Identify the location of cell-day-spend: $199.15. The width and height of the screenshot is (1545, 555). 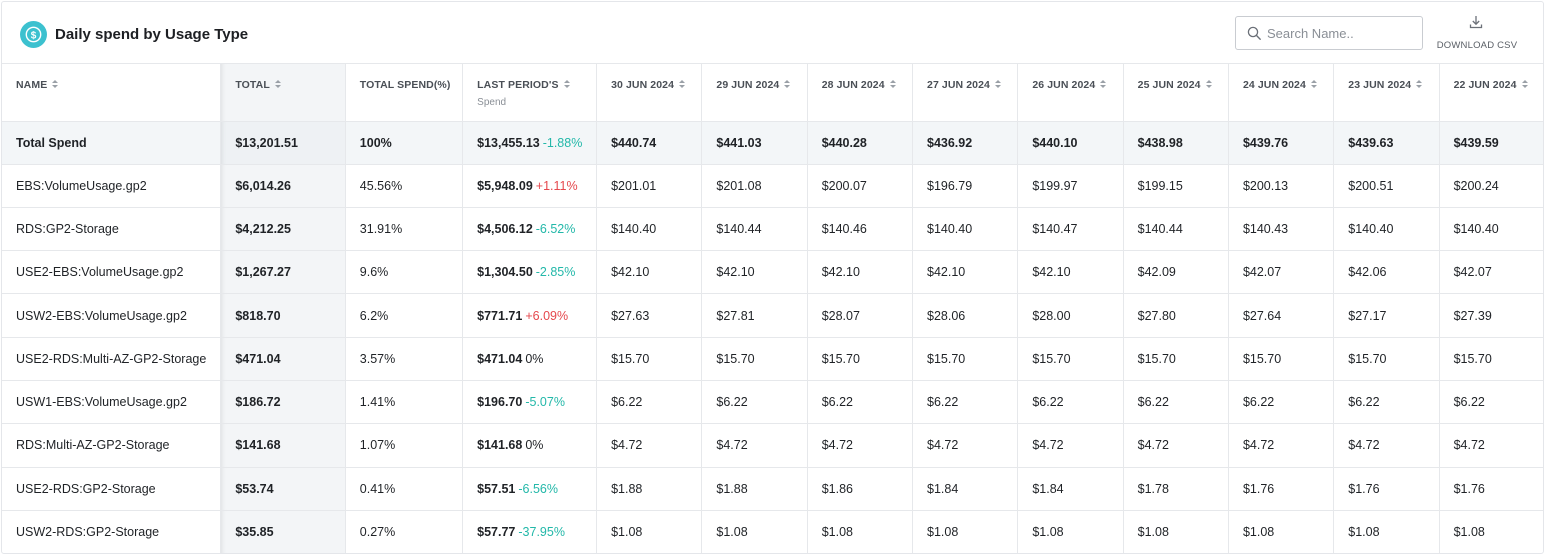
(1176, 186).